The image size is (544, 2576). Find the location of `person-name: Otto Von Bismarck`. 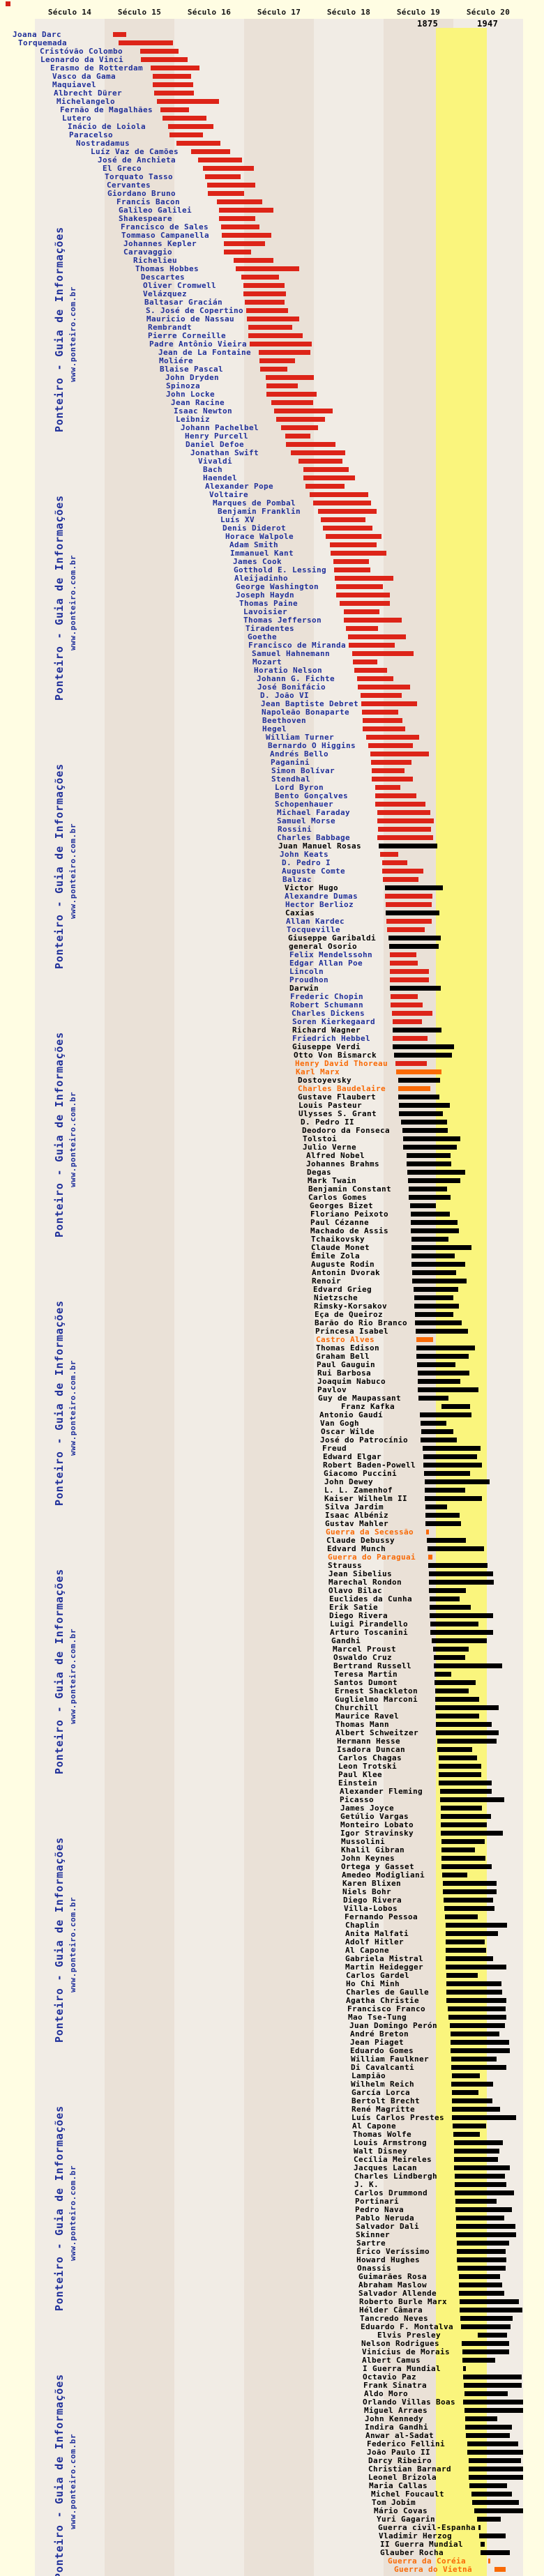

person-name: Otto Von Bismarck is located at coordinates (335, 1055).